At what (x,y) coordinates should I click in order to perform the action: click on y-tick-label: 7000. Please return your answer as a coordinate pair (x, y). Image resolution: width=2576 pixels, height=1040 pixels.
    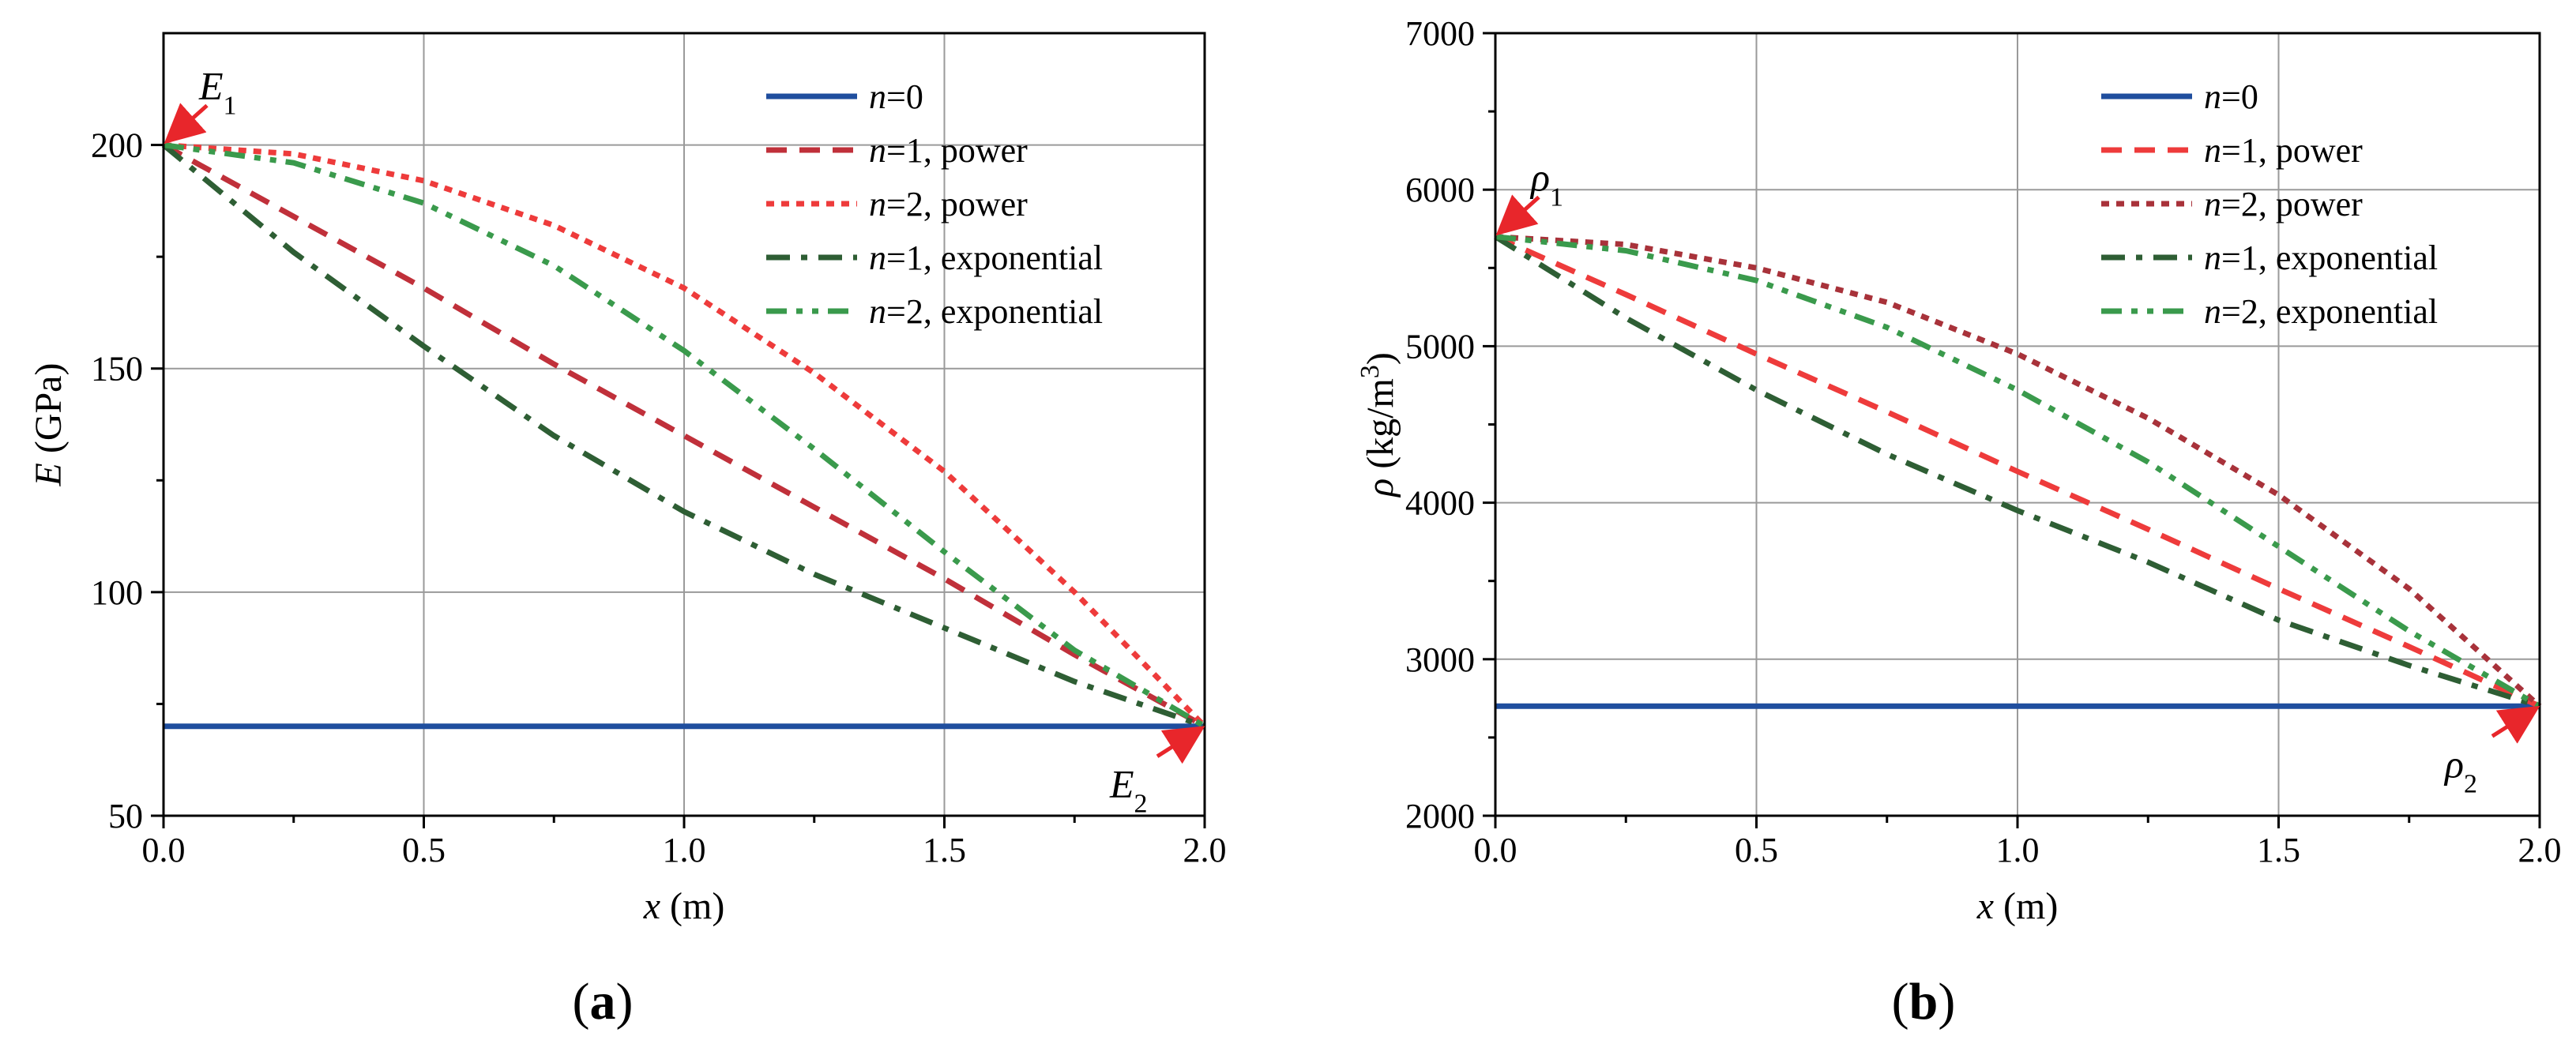
    Looking at the image, I should click on (1440, 33).